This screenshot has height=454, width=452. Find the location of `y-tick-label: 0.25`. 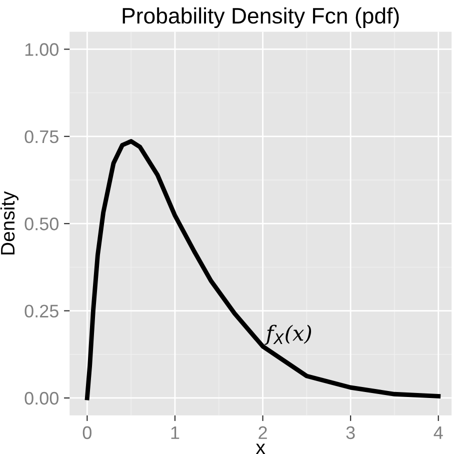

y-tick-label: 0.25 is located at coordinates (41, 311).